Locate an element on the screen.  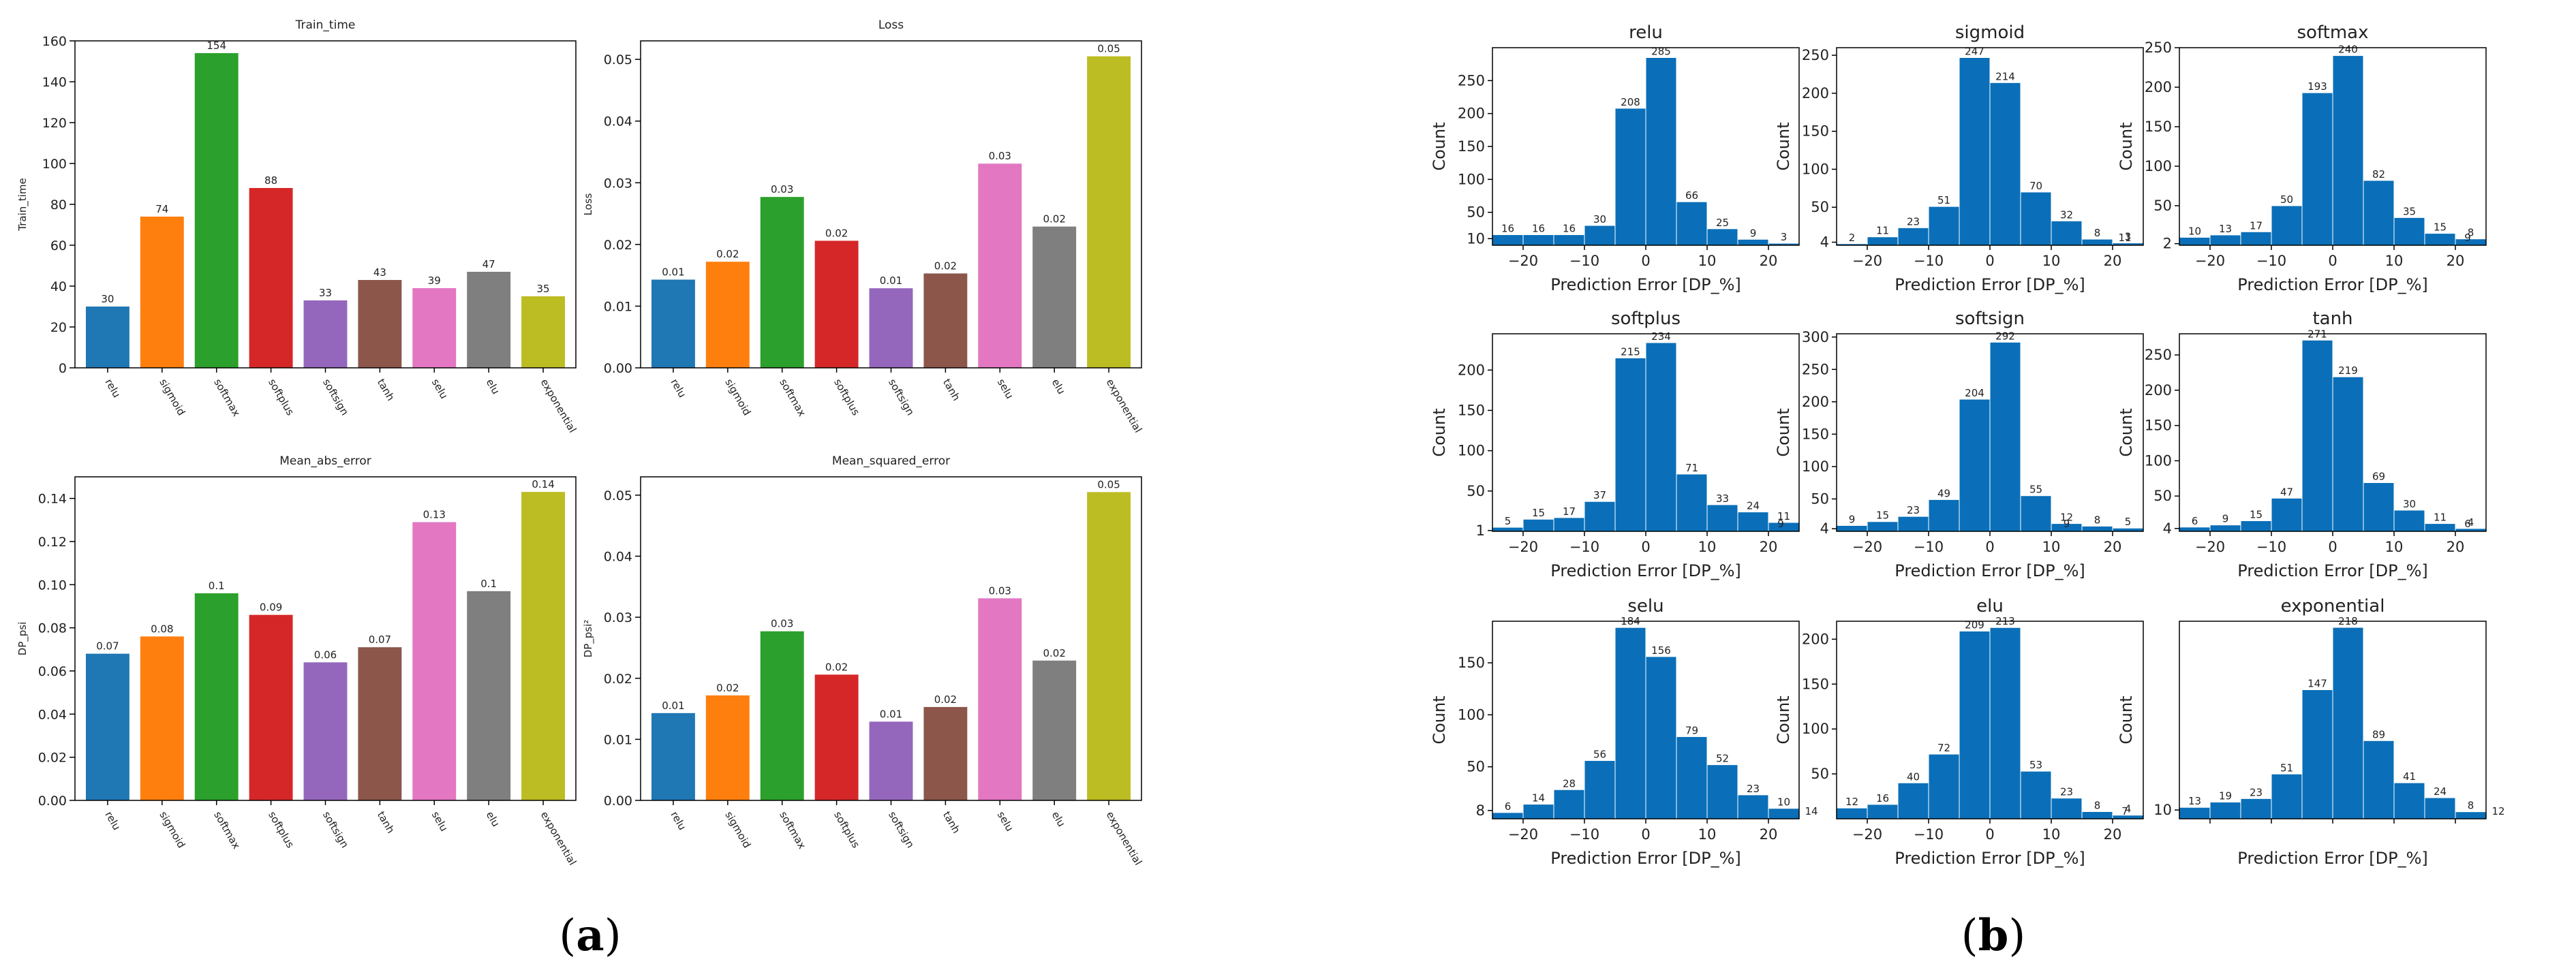
panel-label-a: (a) is located at coordinates (590, 935).